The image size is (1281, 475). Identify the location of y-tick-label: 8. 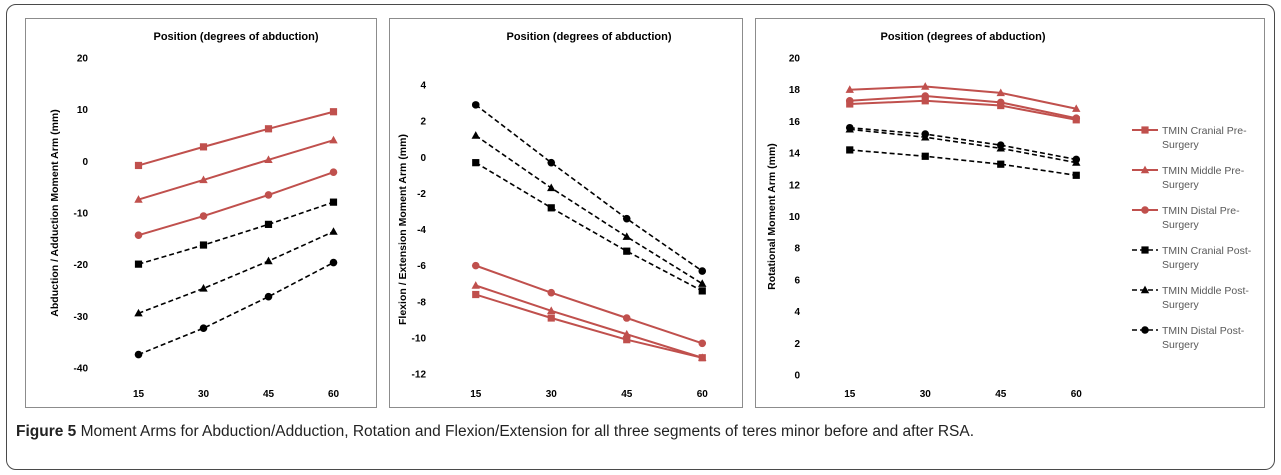
(797, 249).